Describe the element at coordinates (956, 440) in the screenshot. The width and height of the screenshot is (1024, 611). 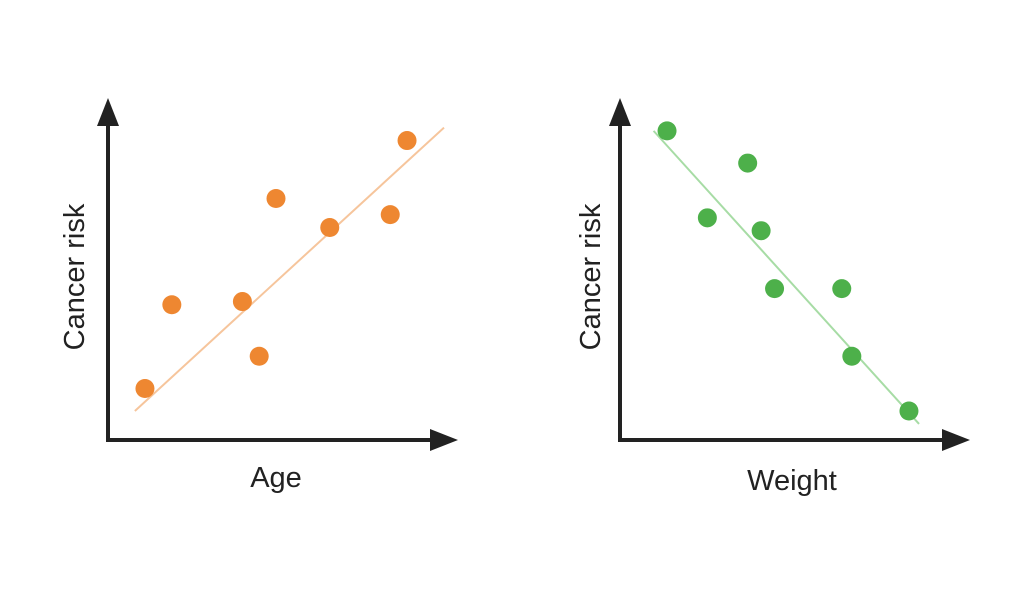
I see `x-axis-arrow-weight` at that location.